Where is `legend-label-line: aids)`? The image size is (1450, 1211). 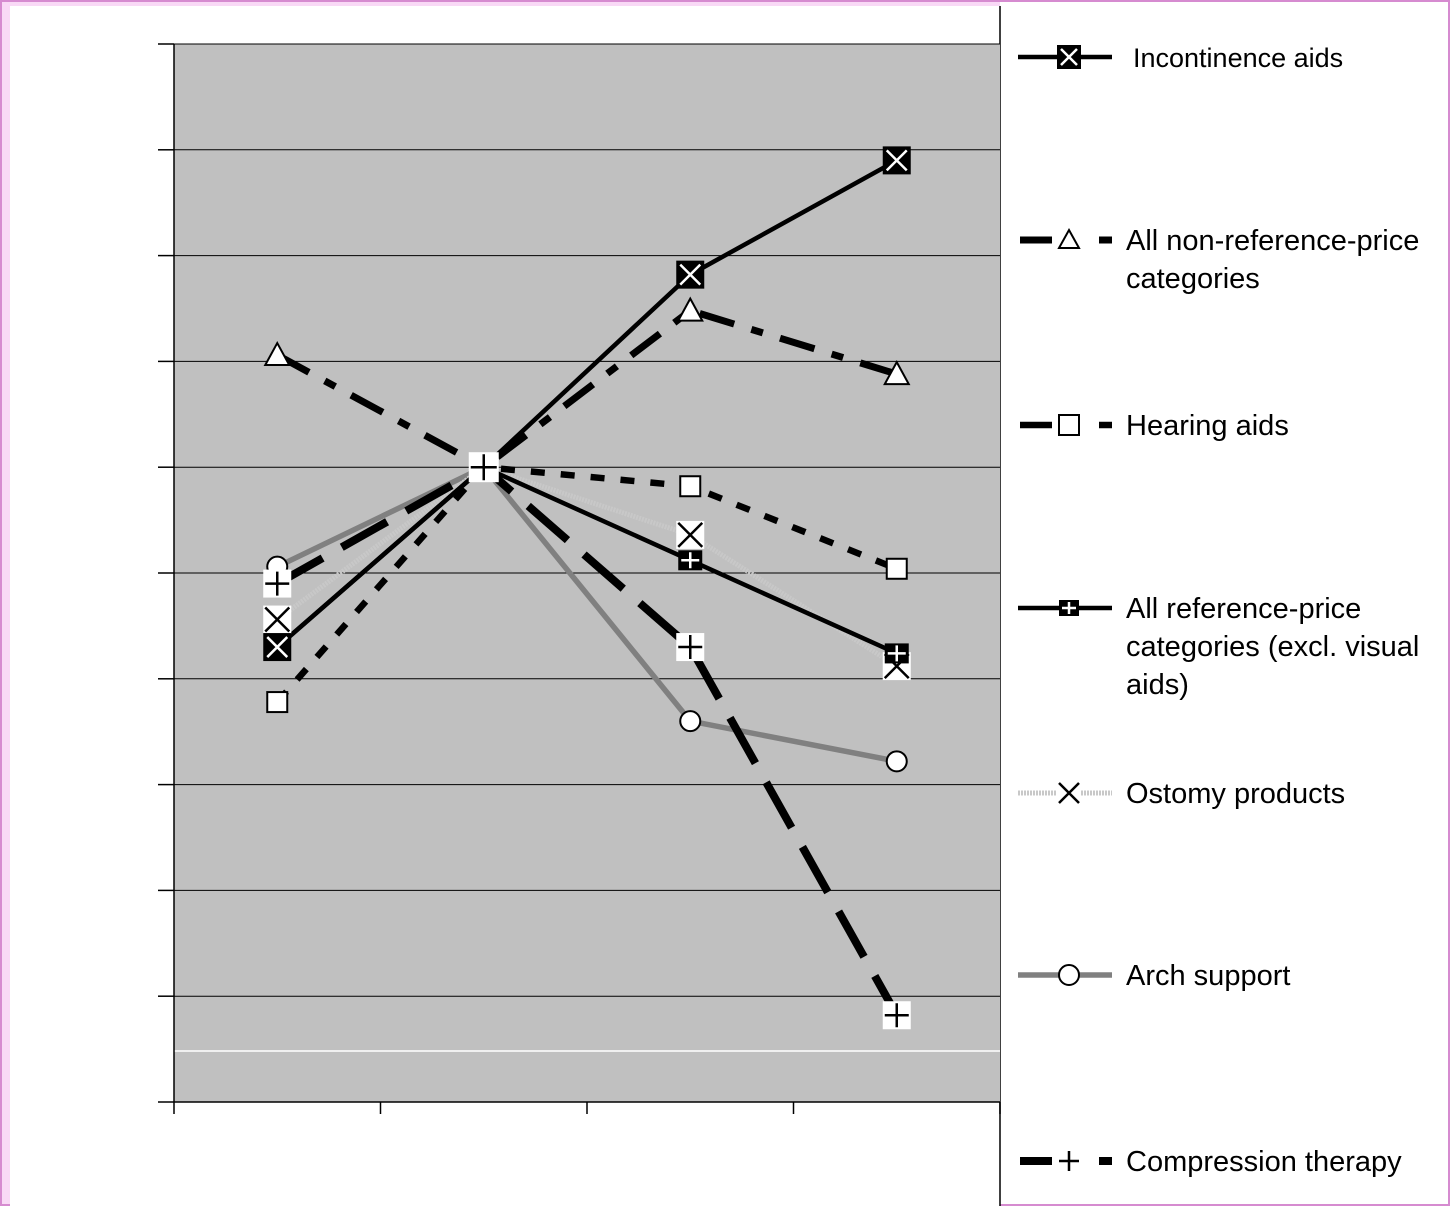 legend-label-line: aids) is located at coordinates (1157, 685).